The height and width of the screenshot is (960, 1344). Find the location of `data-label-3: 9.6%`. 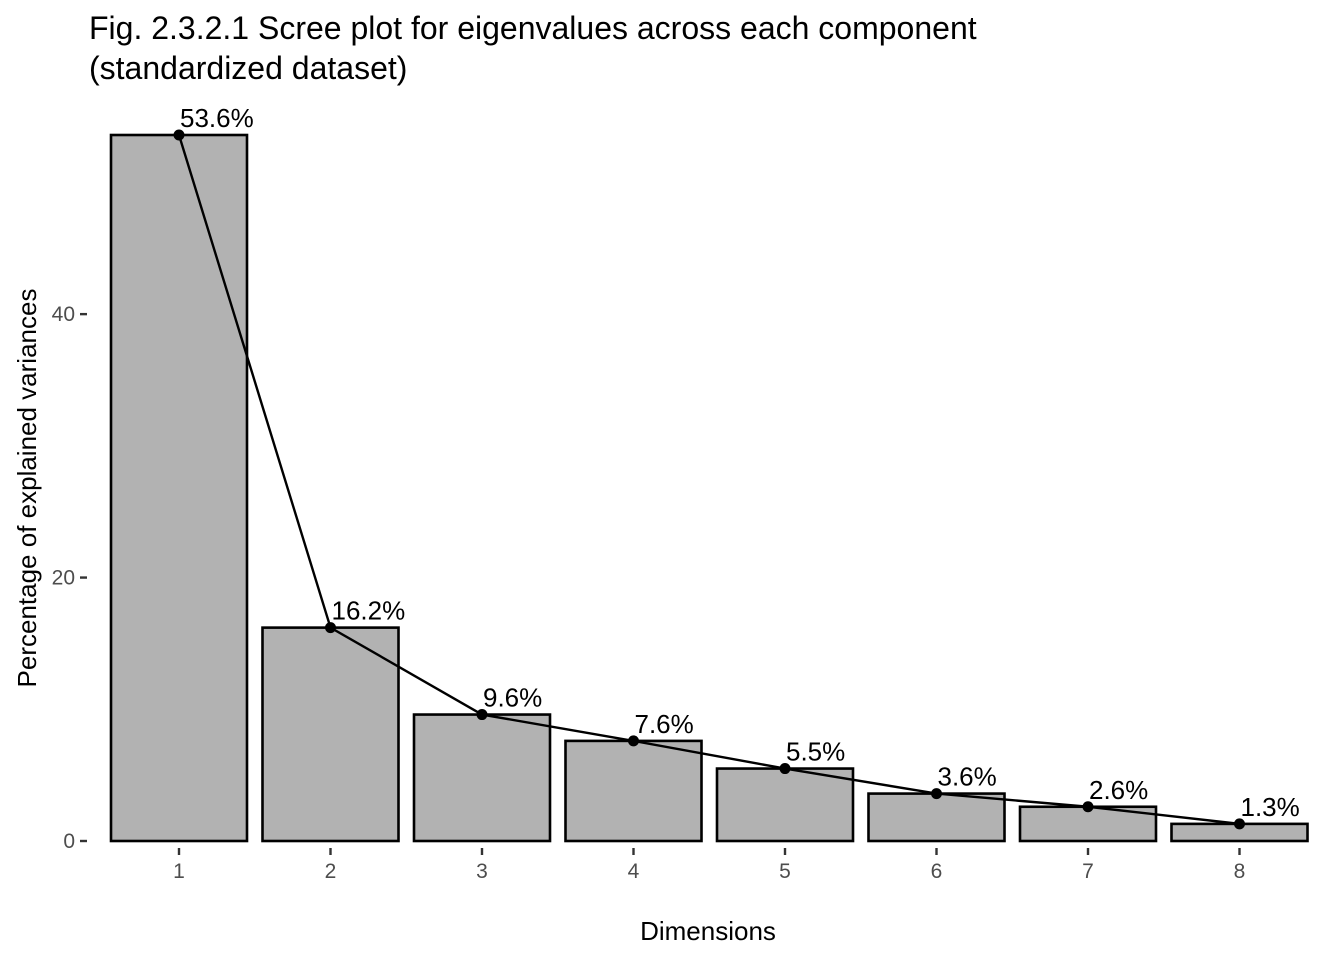

data-label-3: 9.6% is located at coordinates (512, 698).